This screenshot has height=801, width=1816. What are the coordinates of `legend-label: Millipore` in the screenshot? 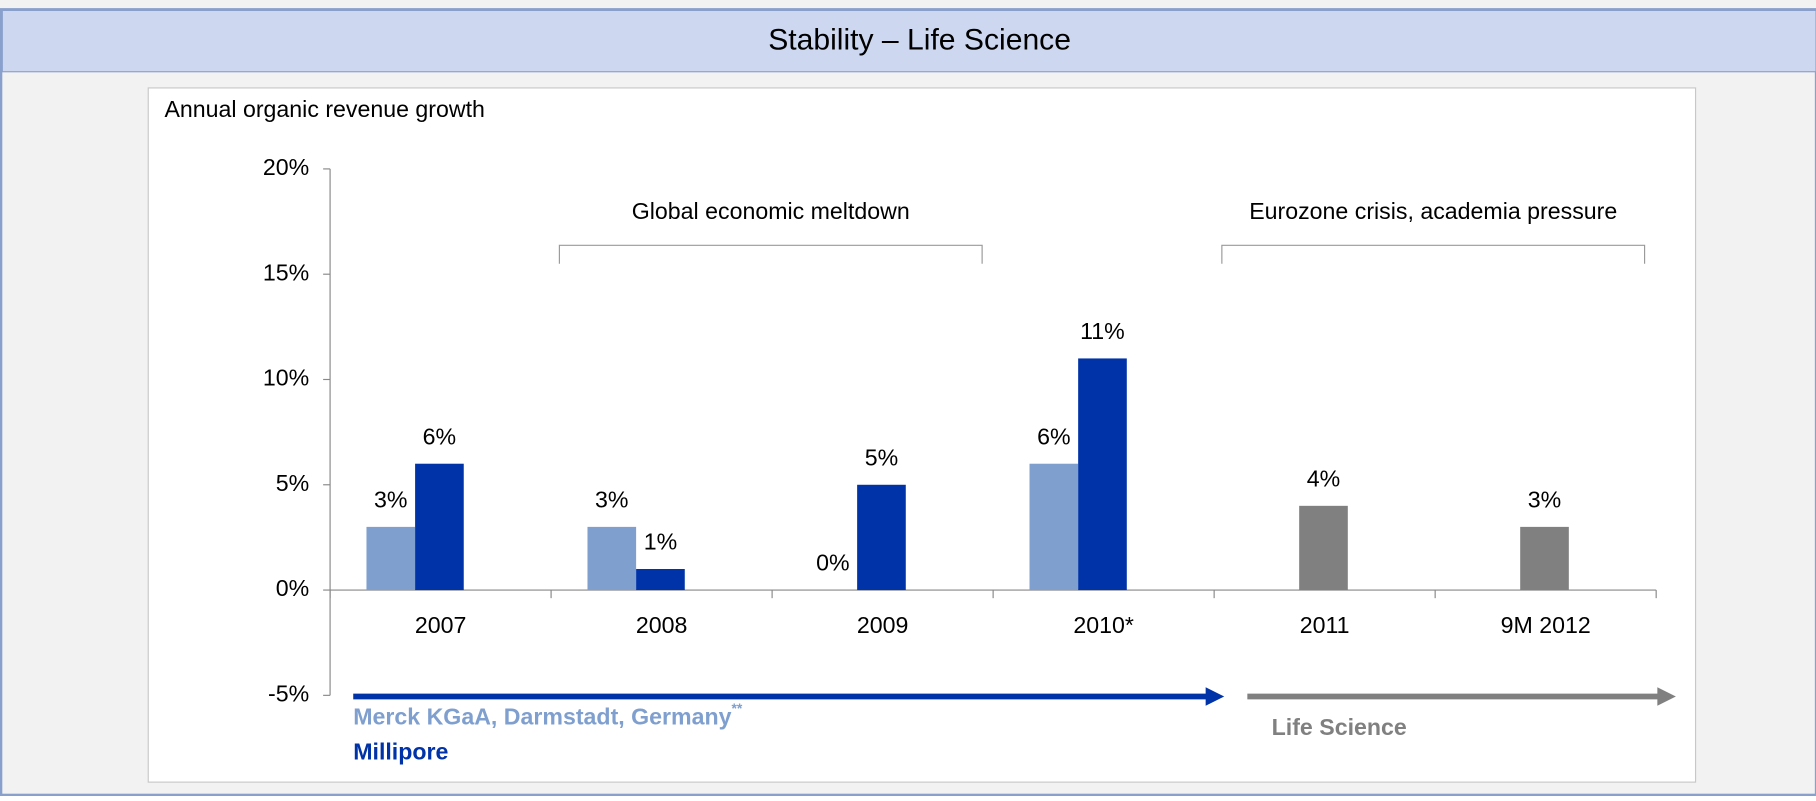 It's located at (400, 751).